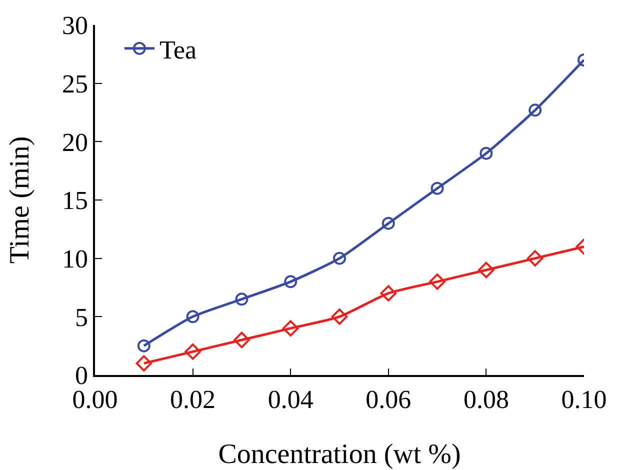 The width and height of the screenshot is (619, 470). What do you see at coordinates (193, 399) in the screenshot?
I see `x-tick-label: 0.02` at bounding box center [193, 399].